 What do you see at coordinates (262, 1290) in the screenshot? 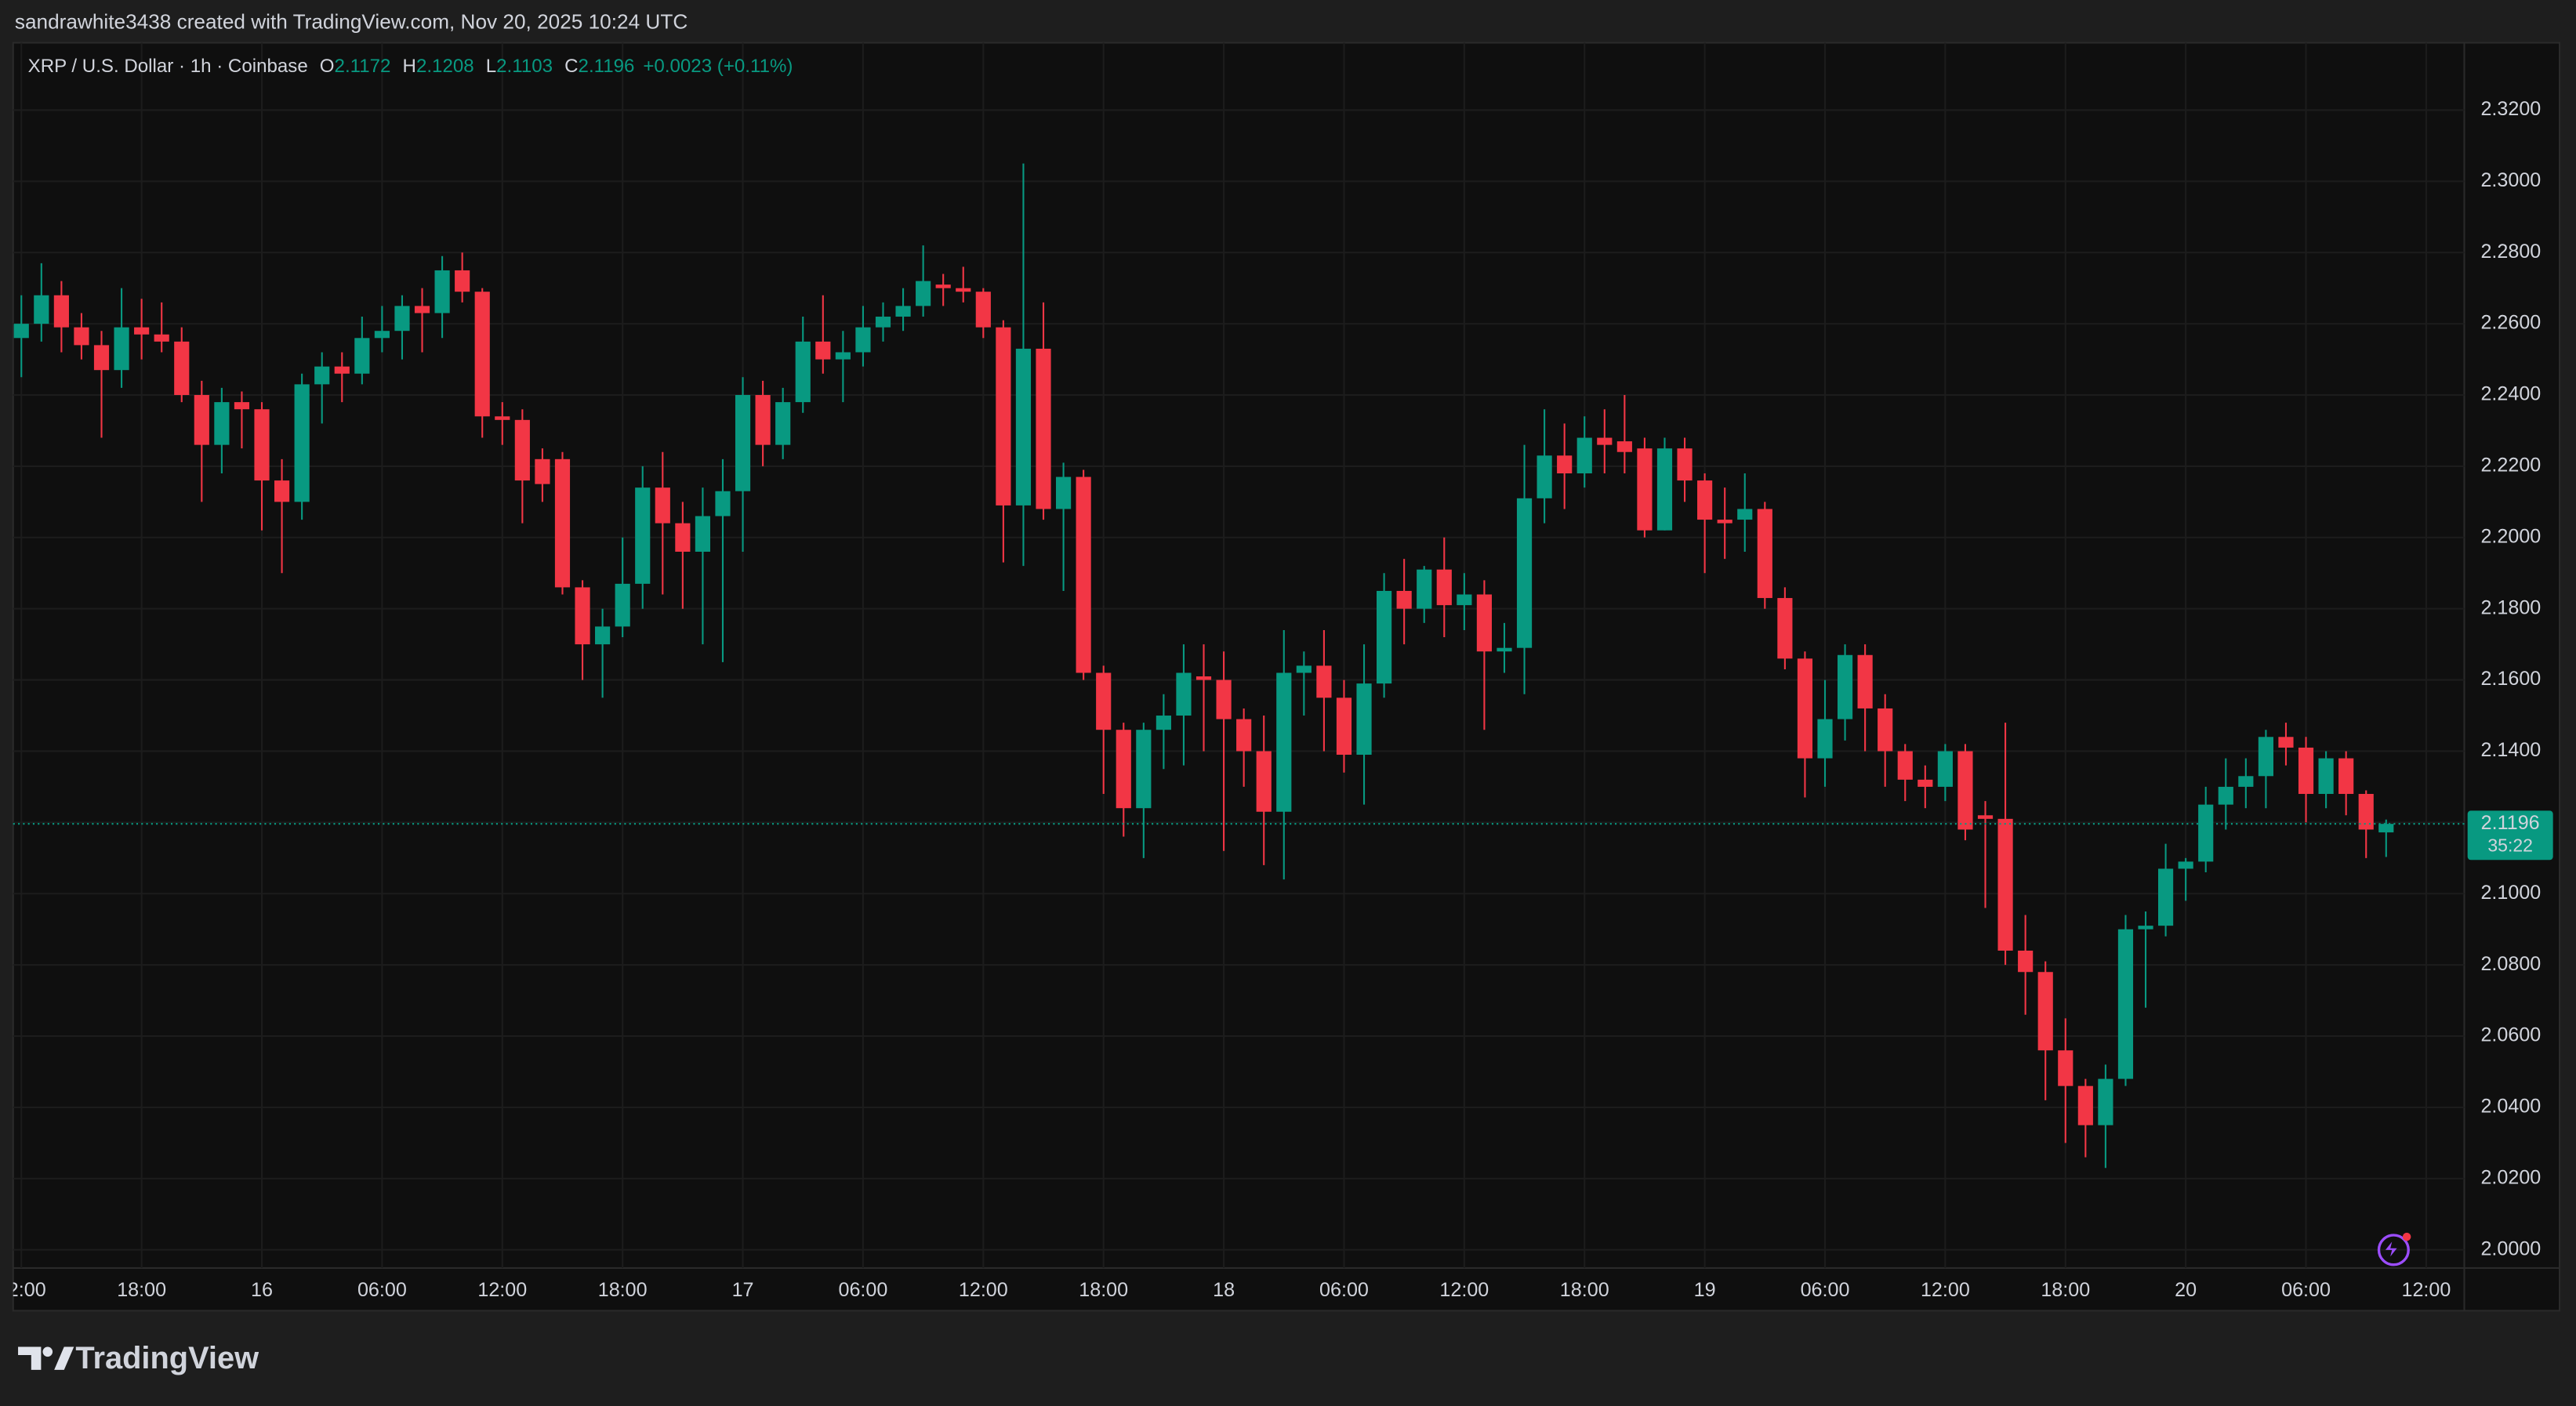
I see `x-tick-label: 16` at bounding box center [262, 1290].